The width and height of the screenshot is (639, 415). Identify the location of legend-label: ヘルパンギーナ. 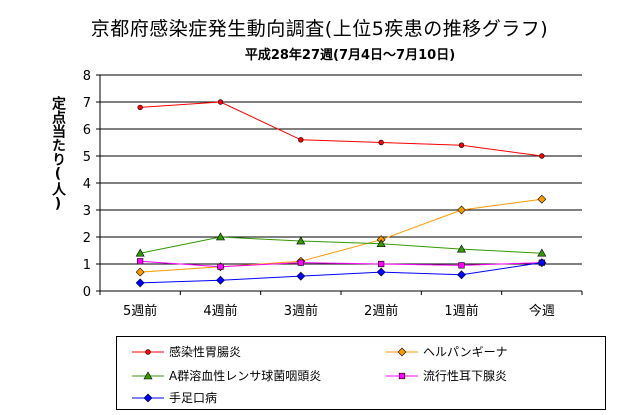
(465, 352).